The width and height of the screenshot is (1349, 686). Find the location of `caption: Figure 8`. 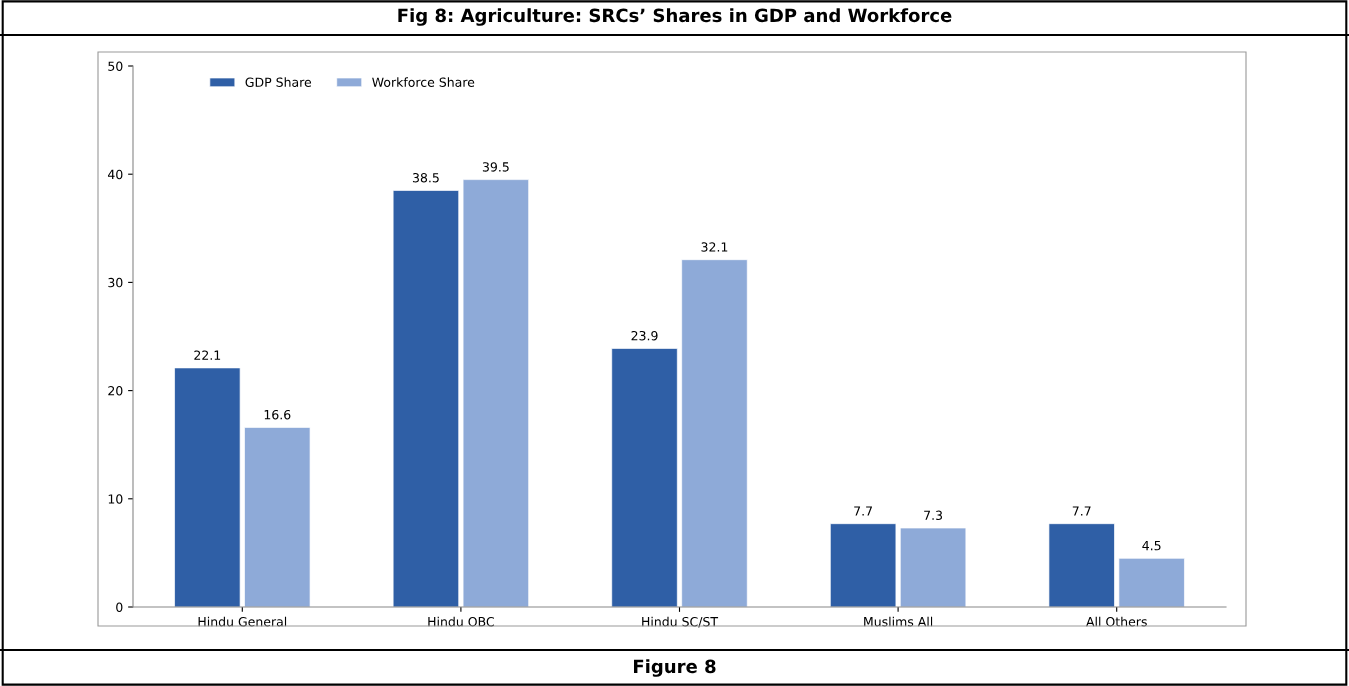

caption: Figure 8 is located at coordinates (675, 668).